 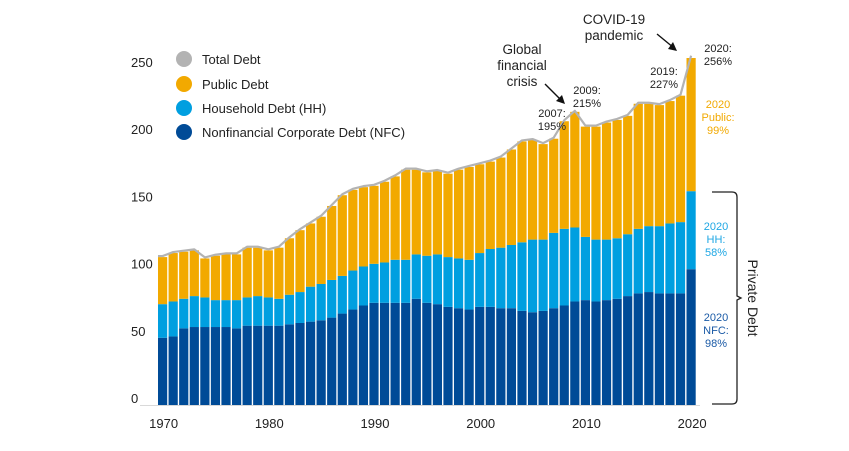 I want to click on bar-public-2012, so click(x=606, y=181).